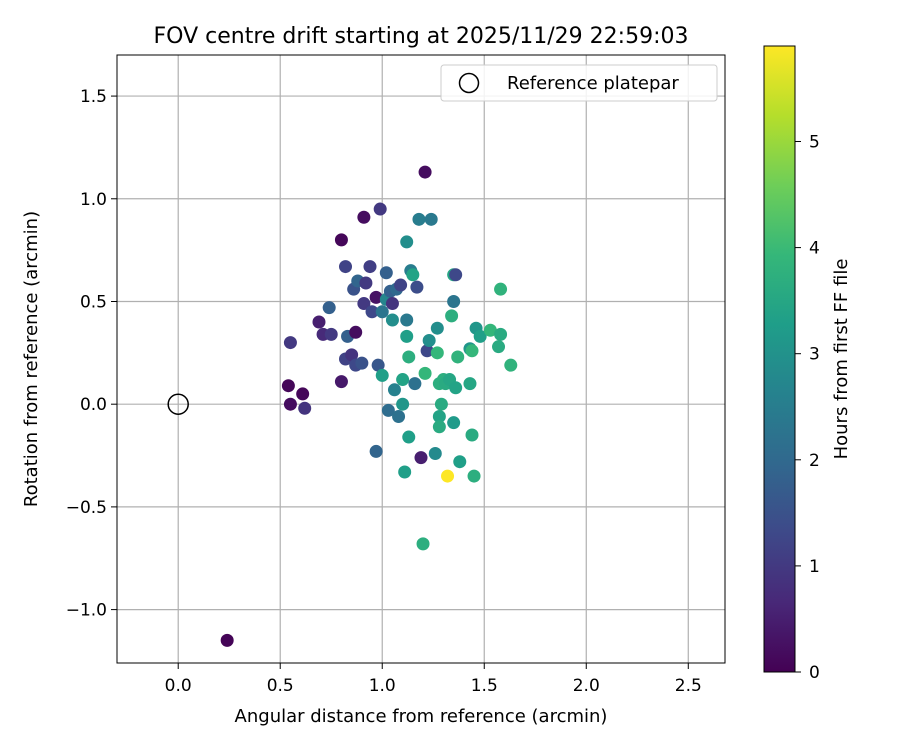  What do you see at coordinates (93, 405) in the screenshot?
I see `y-tick-label: 0.0` at bounding box center [93, 405].